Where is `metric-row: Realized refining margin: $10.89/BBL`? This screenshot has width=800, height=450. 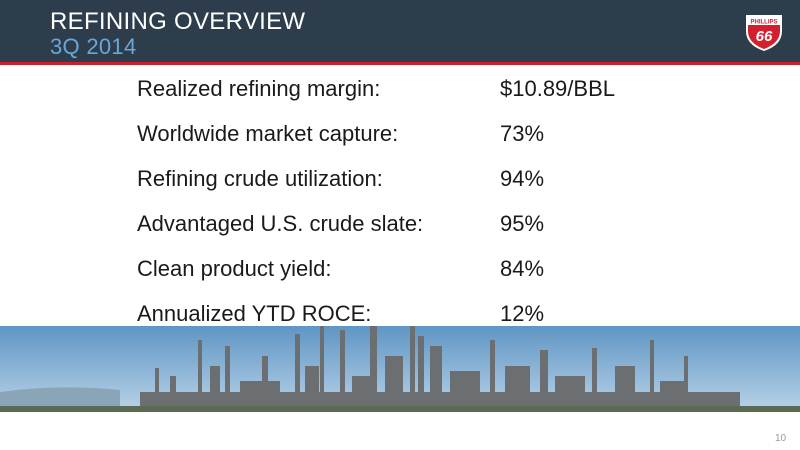 metric-row: Realized refining margin: $10.89/BBL is located at coordinates (417, 92).